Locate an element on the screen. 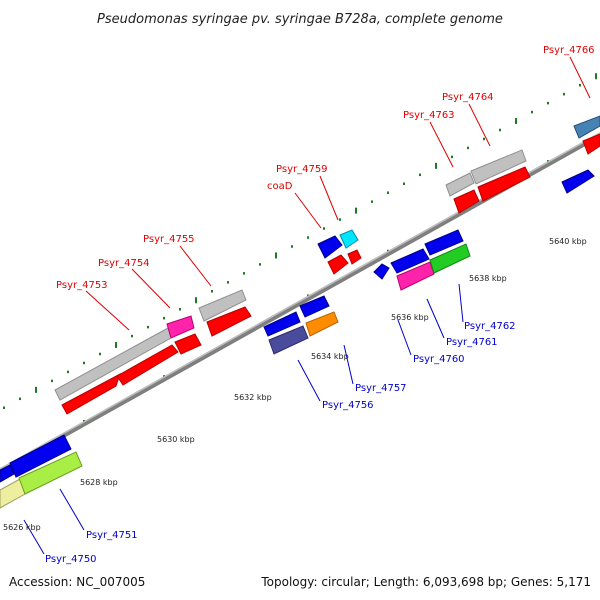 Image resolution: width=600 pixels, height=600 pixels. scale-label: 5630 kbp is located at coordinates (176, 439).